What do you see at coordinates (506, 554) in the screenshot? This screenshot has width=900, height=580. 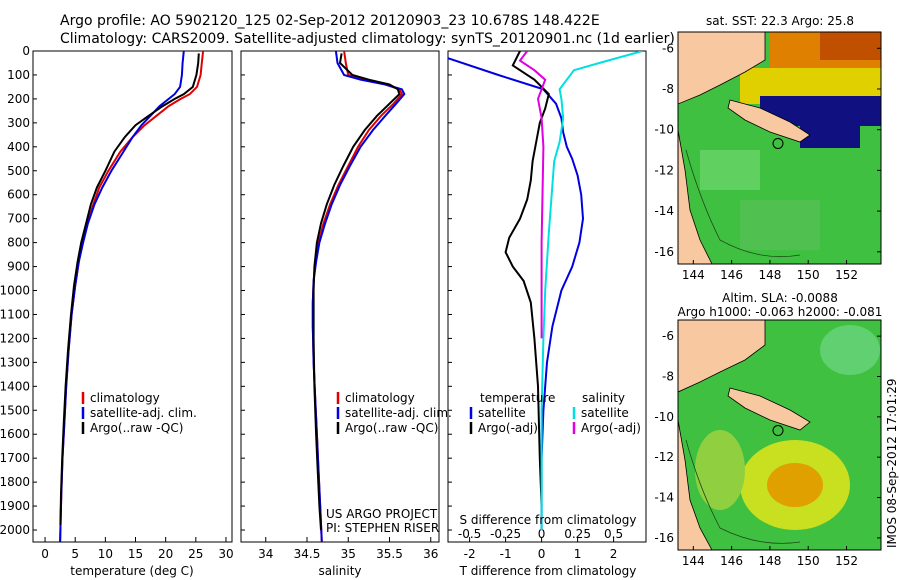 I see `x-tick-label: -1` at bounding box center [506, 554].